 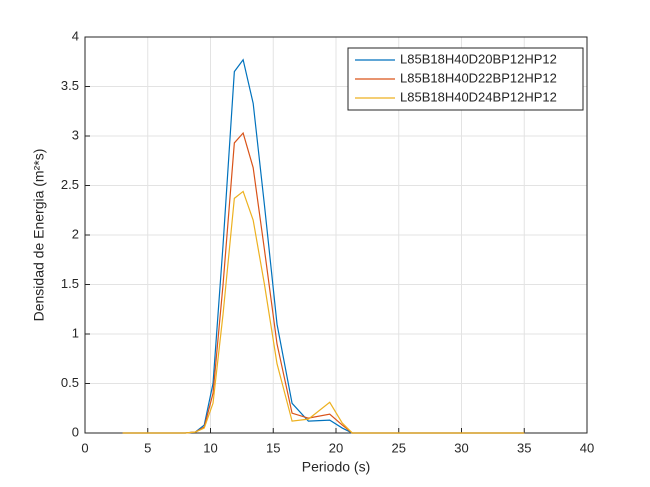 I want to click on legend-label: L85B18H40D22BP12HP12, so click(x=478, y=77).